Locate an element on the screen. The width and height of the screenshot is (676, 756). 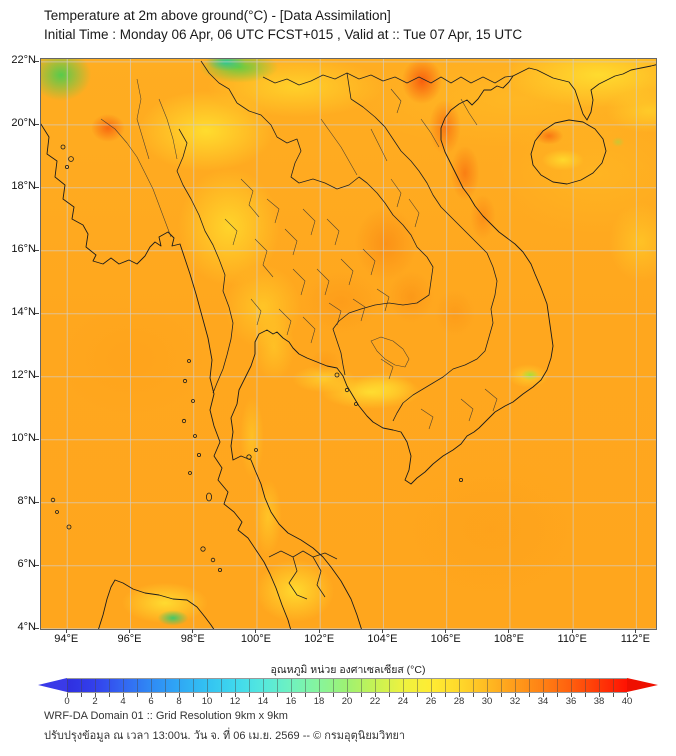
lat-tick-label: 20°N is located at coordinates (23, 123).